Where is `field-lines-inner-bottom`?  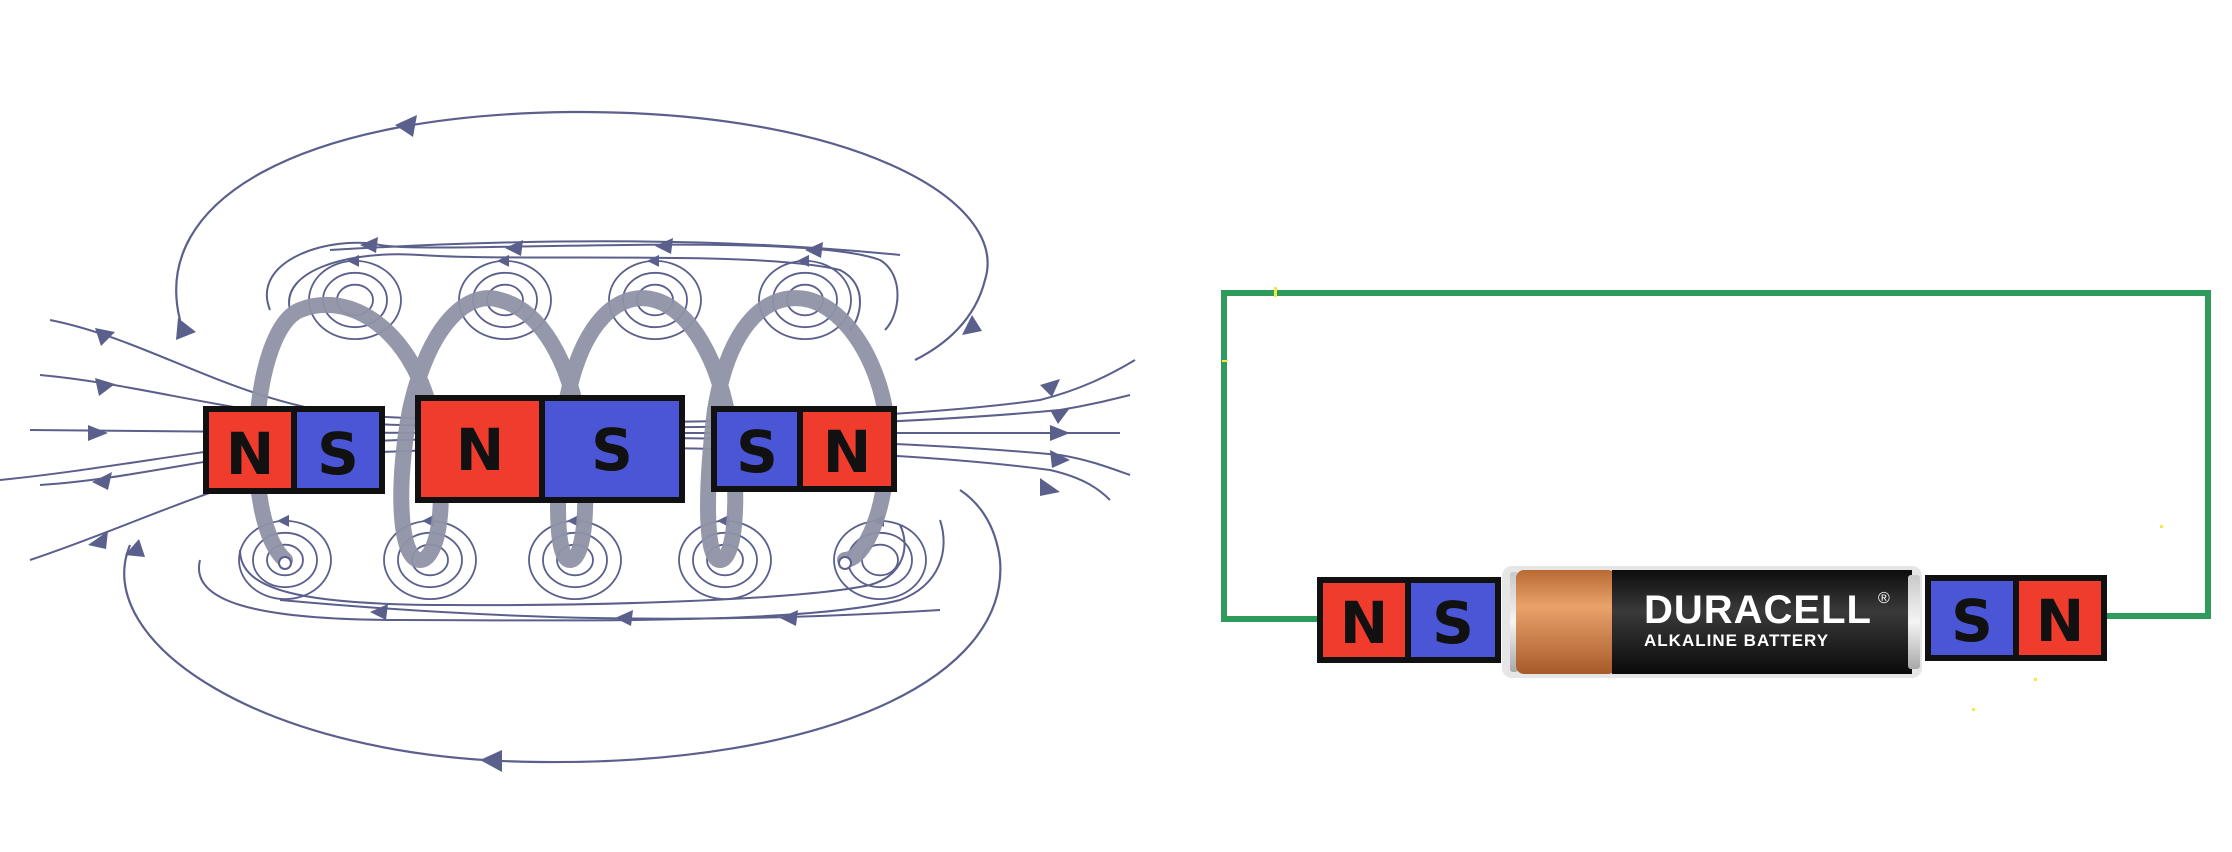 field-lines-inner-bottom is located at coordinates (571, 570).